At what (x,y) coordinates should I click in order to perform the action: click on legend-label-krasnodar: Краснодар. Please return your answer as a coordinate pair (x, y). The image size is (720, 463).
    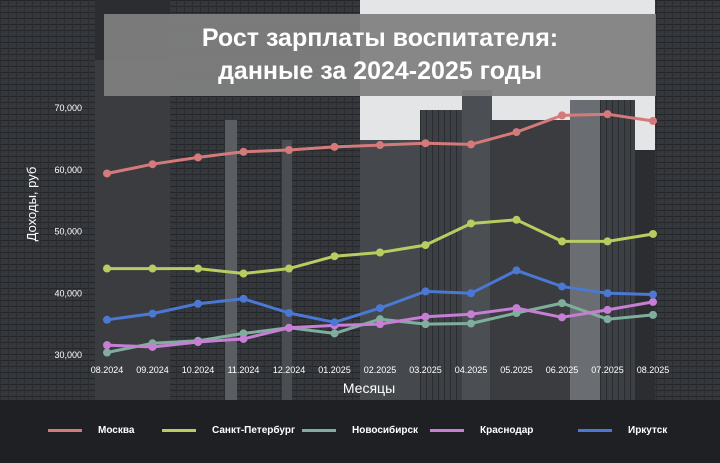
    Looking at the image, I should click on (507, 430).